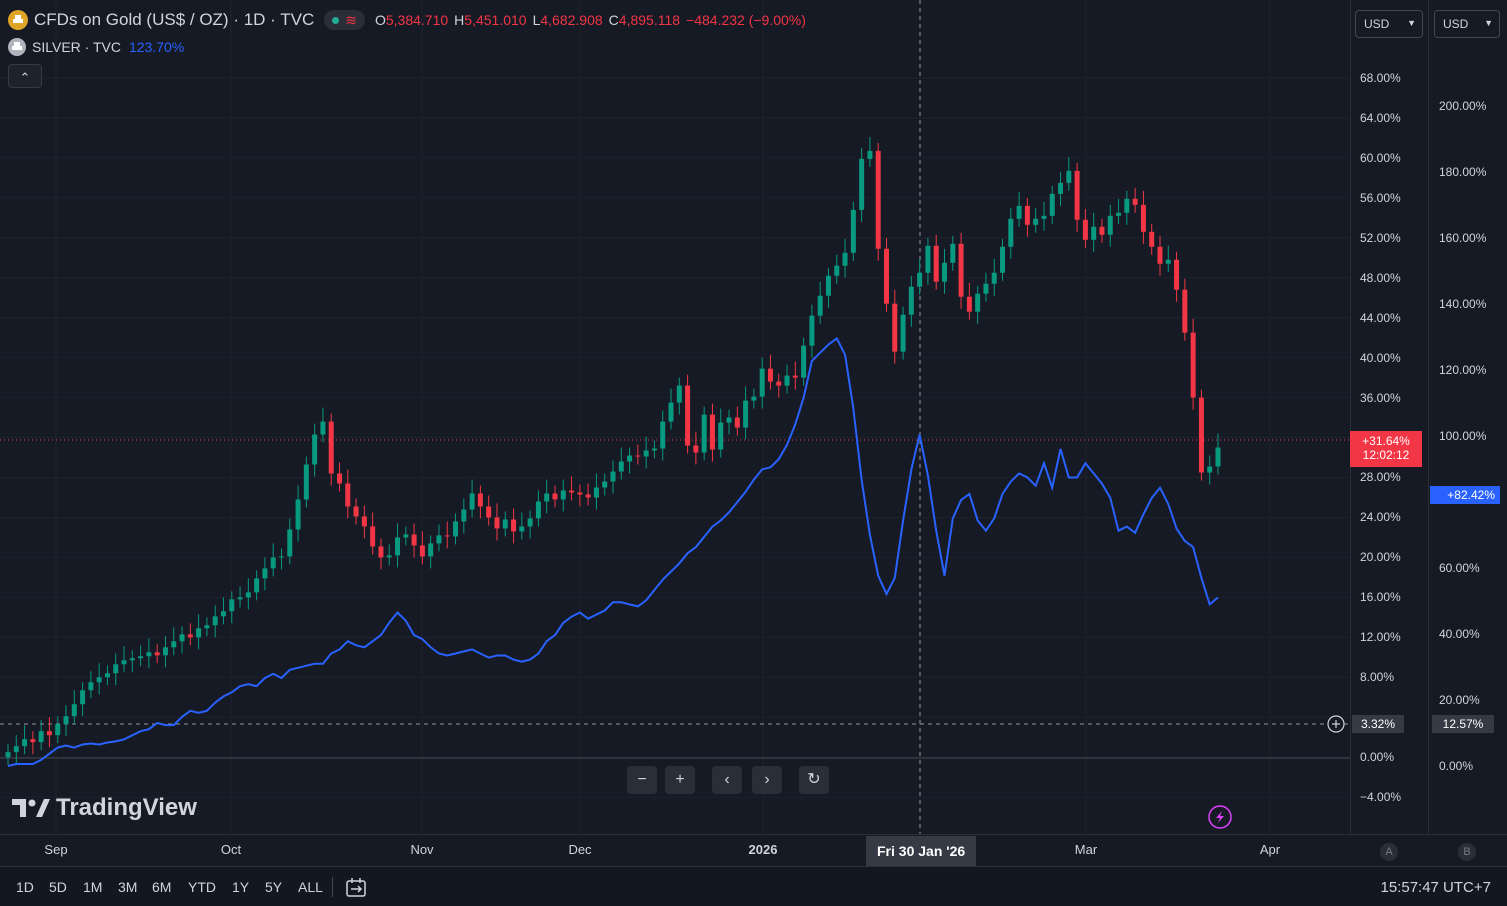  I want to click on lightning-icon, so click(1220, 817).